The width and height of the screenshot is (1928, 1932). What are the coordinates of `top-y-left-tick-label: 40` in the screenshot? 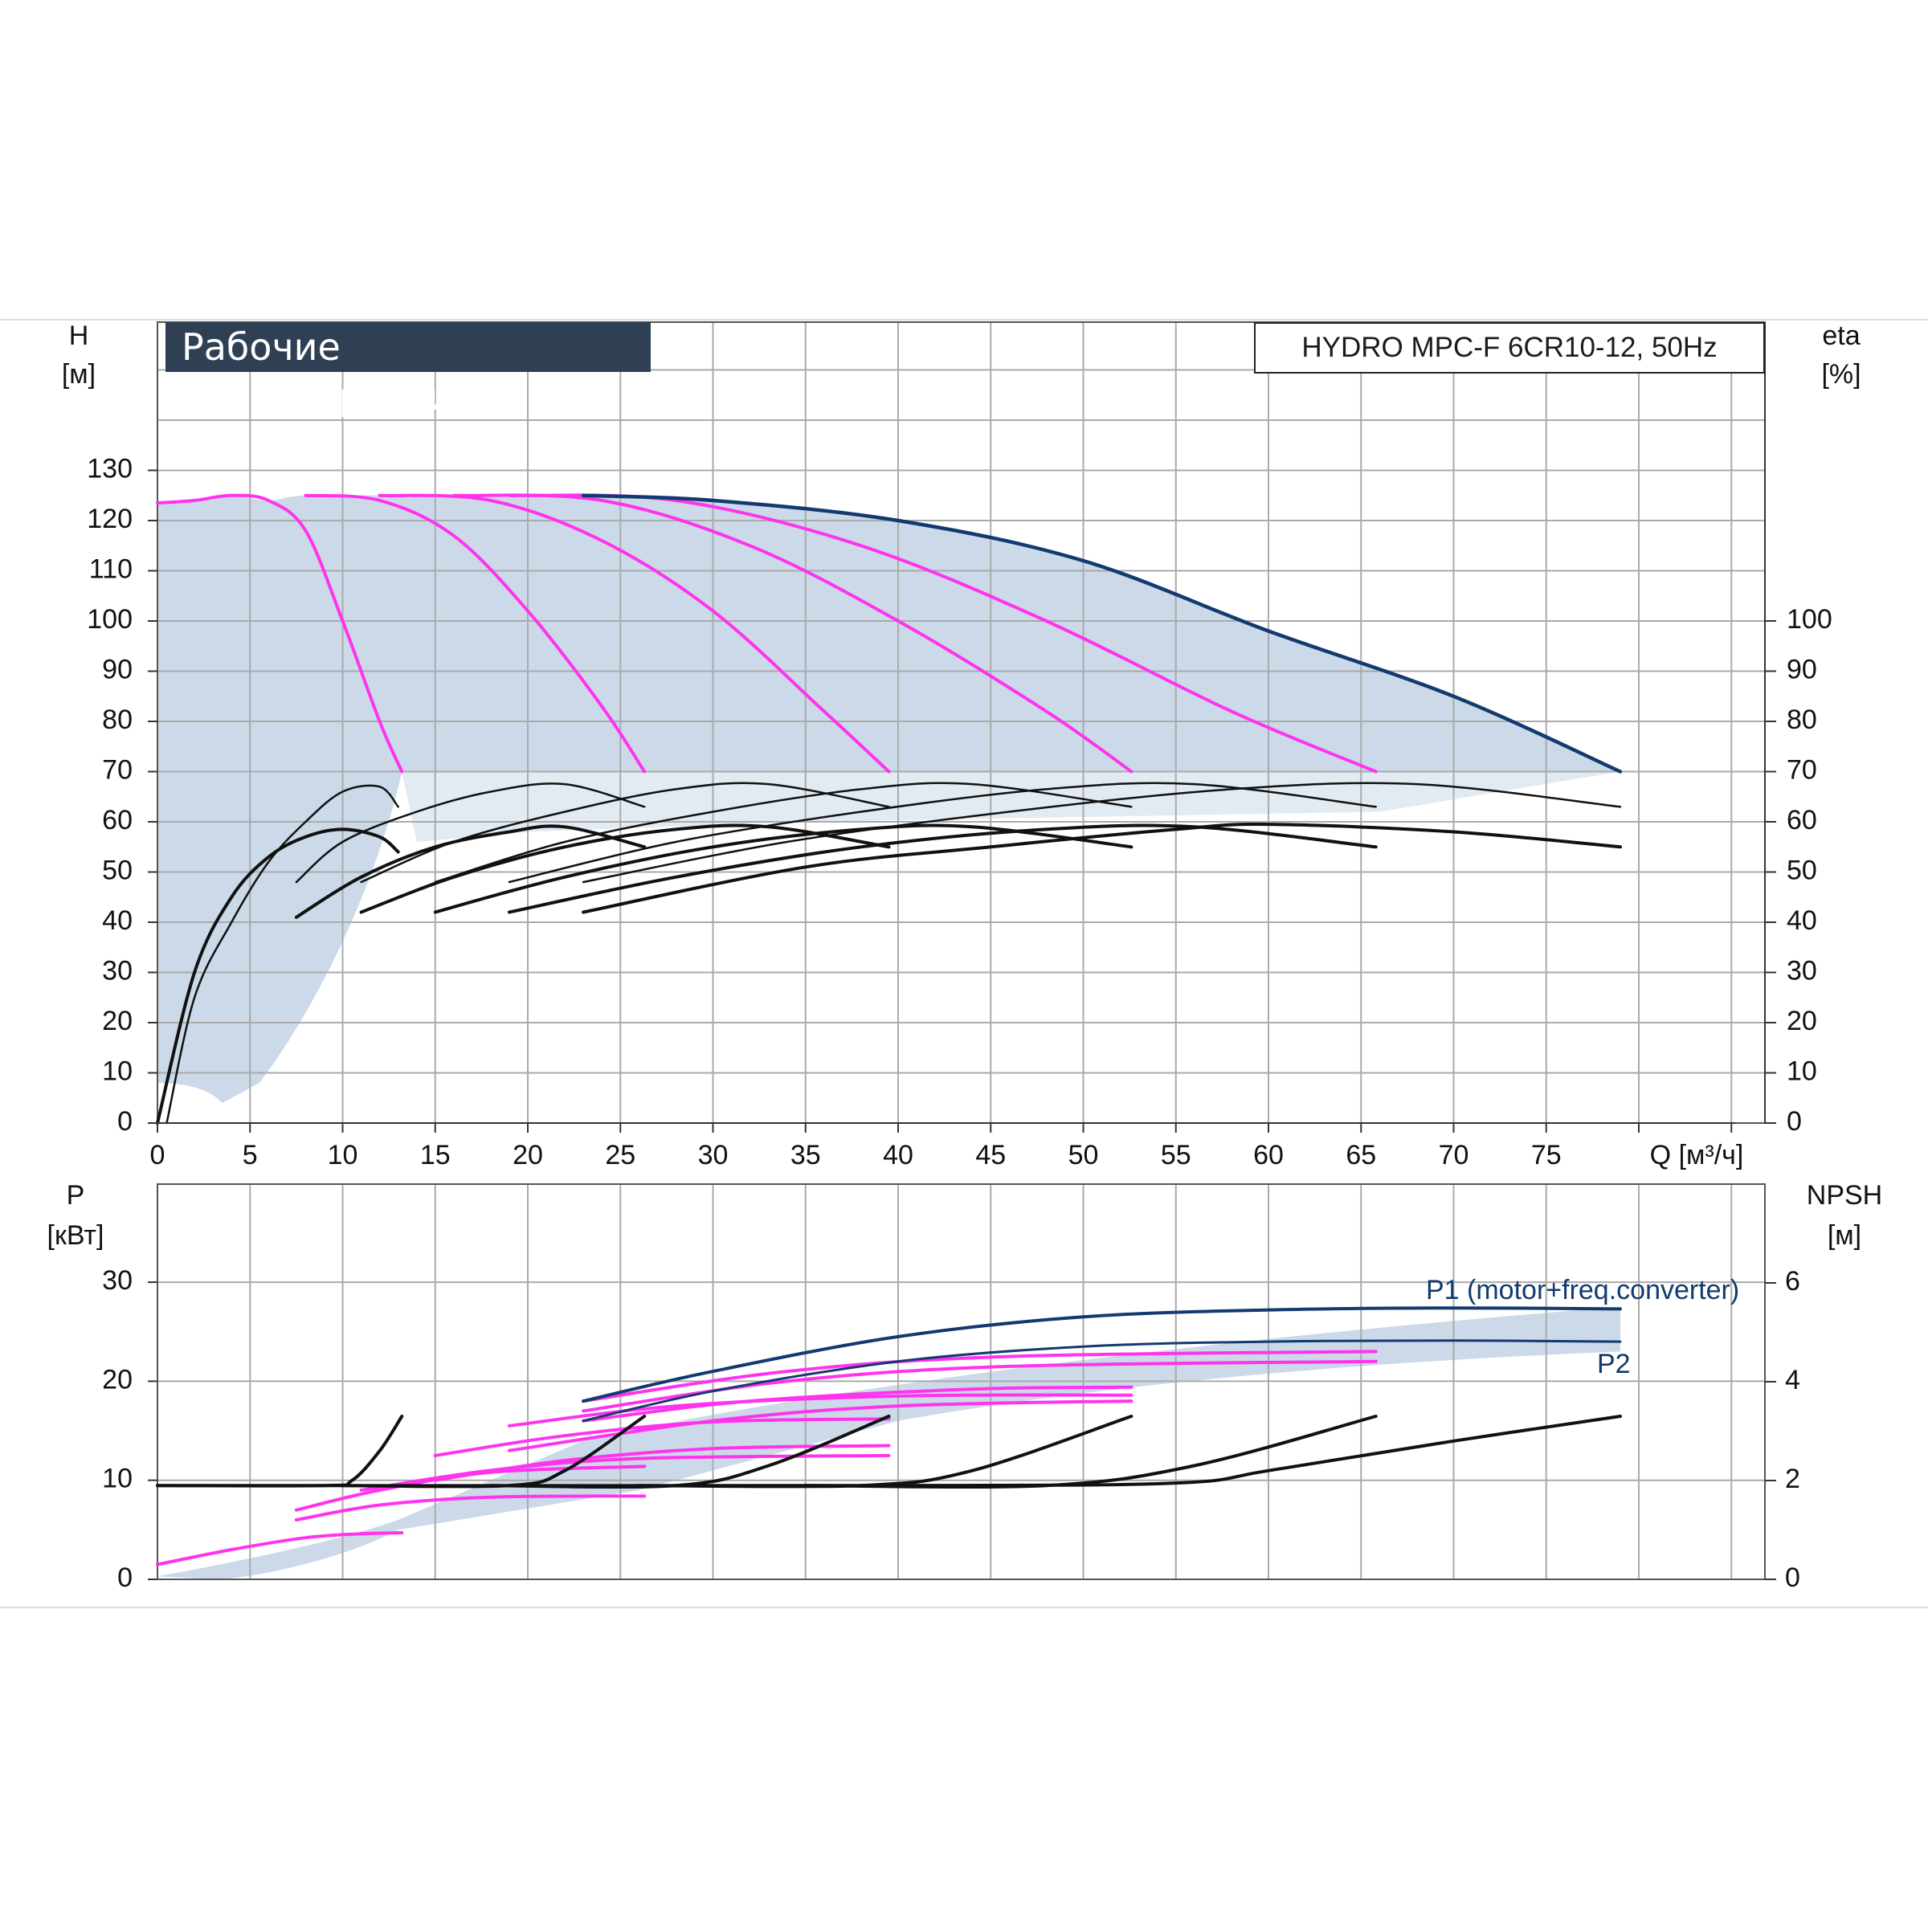 It's located at (117, 920).